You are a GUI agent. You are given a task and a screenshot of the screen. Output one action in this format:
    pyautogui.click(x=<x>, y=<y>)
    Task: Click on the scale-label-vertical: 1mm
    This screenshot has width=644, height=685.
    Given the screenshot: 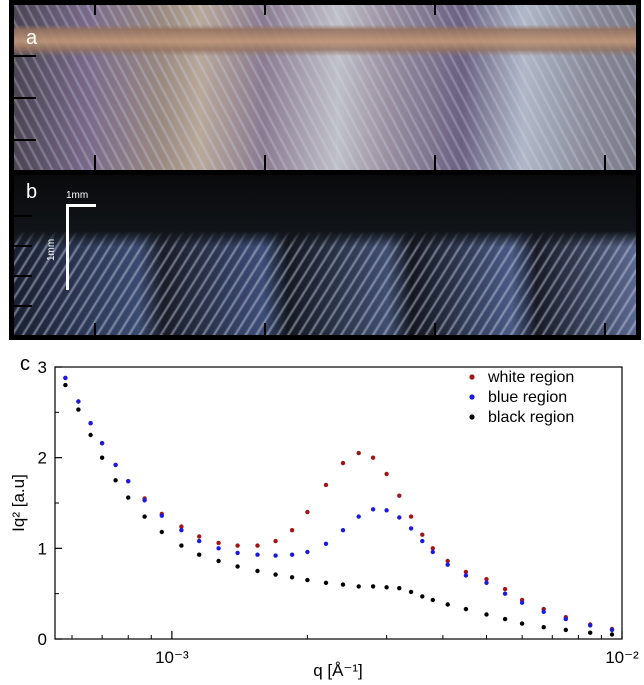 What is the action you would take?
    pyautogui.click(x=51, y=249)
    